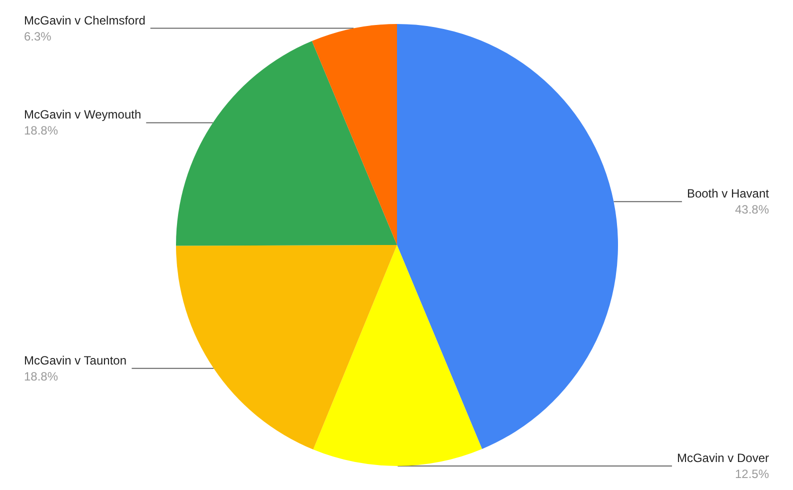 This screenshot has width=793, height=490. Describe the element at coordinates (752, 474) in the screenshot. I see `data-label: 12.5%` at that location.